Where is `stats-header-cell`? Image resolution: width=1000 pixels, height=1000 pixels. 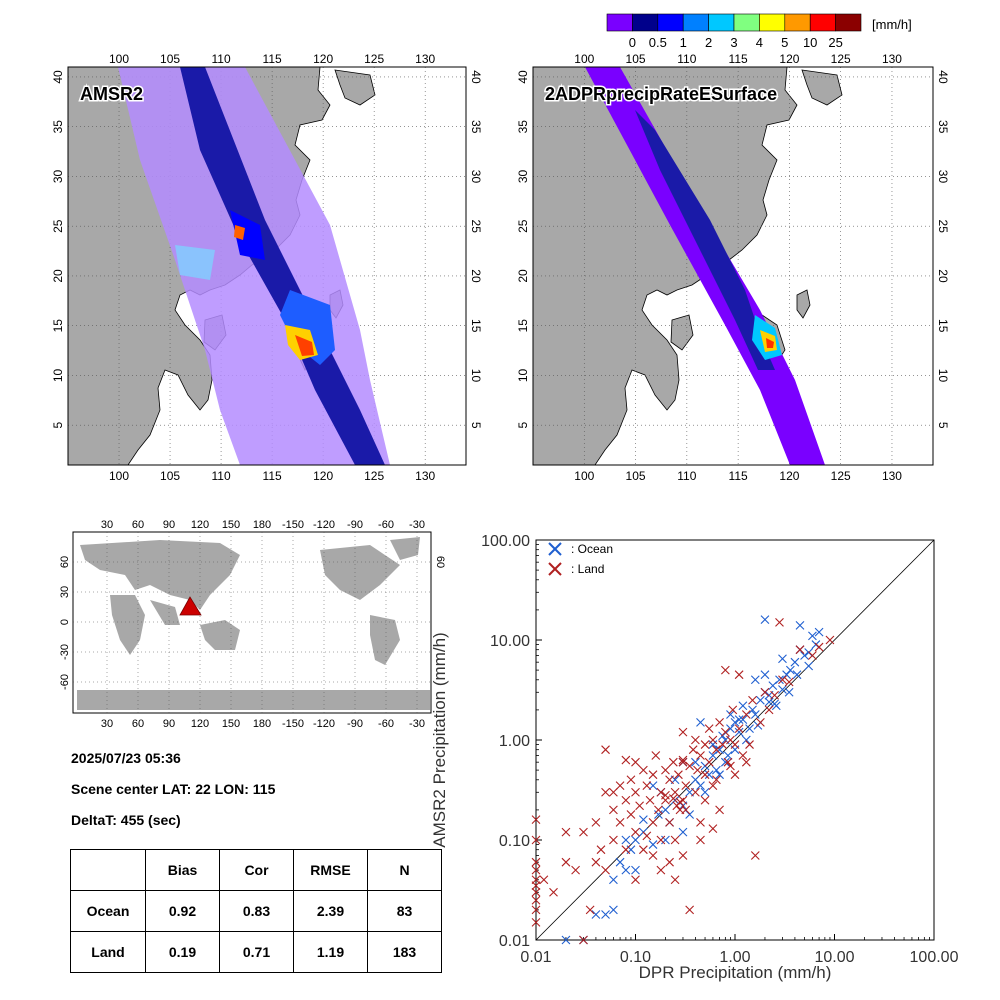
stats-header-cell is located at coordinates (108, 870).